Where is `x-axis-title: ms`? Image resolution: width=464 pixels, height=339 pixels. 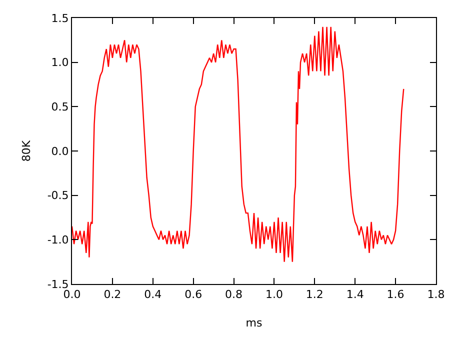 x-axis-title: ms is located at coordinates (254, 323).